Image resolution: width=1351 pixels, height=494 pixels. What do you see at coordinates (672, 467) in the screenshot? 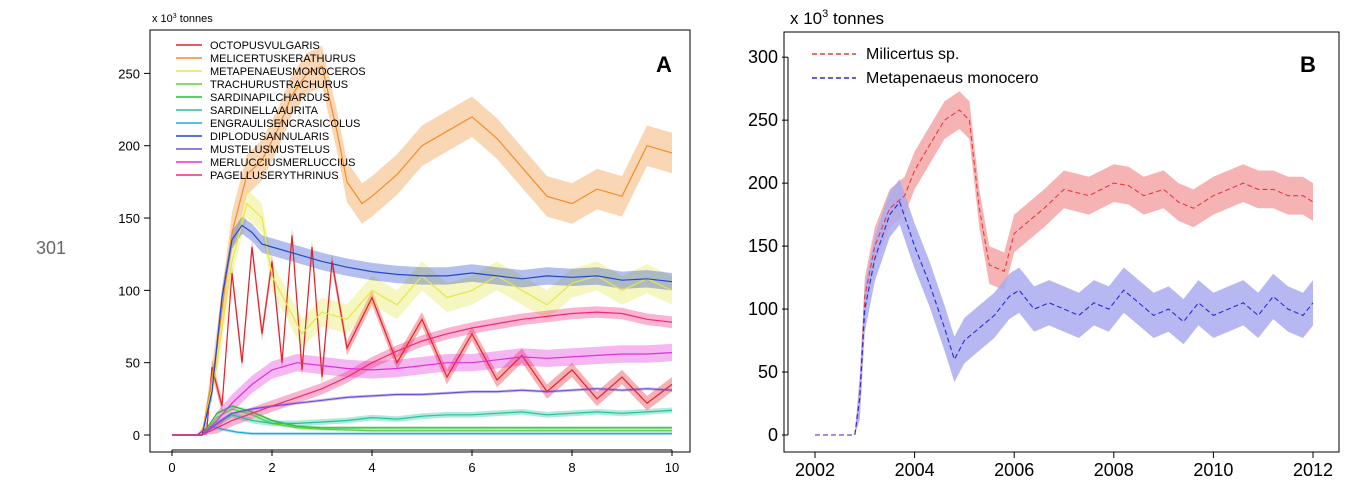
I see `x-tick-label-a-5: 10` at bounding box center [672, 467].